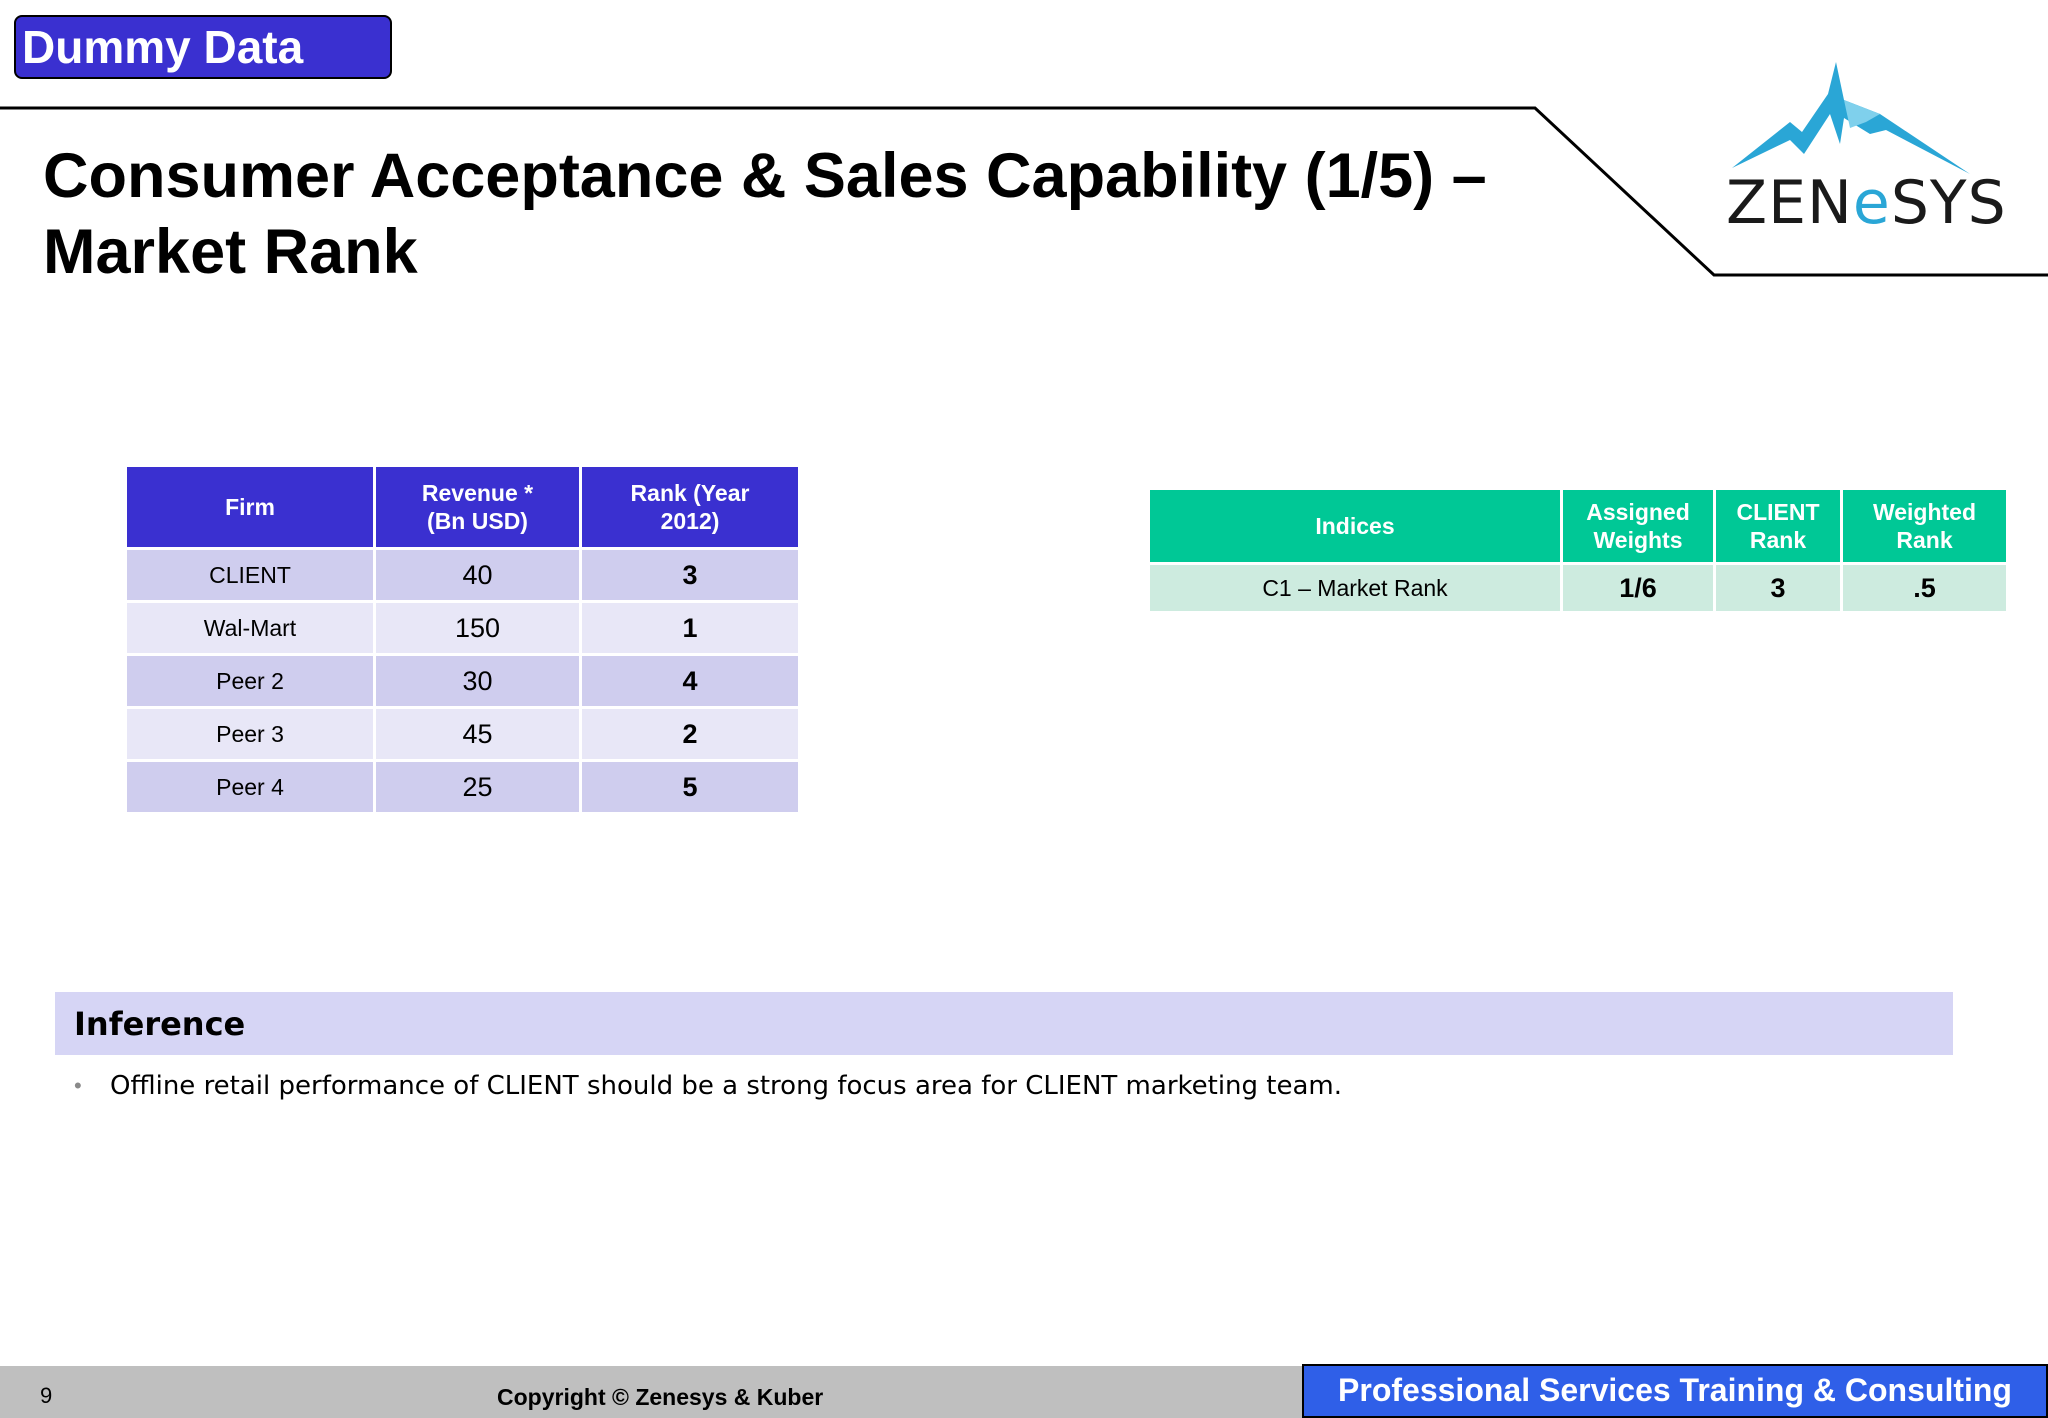 This screenshot has height=1418, width=2048. I want to click on cell-weighted-rank: .5, so click(1924, 588).